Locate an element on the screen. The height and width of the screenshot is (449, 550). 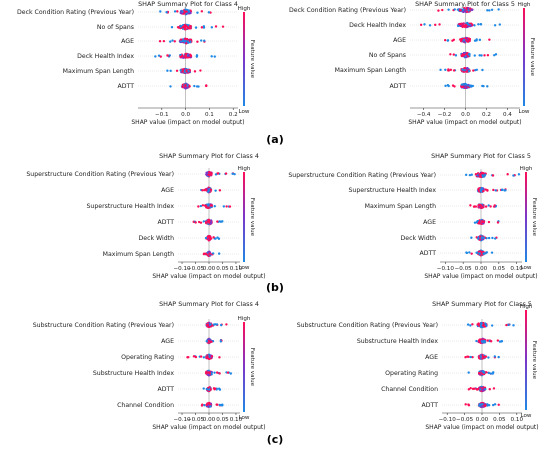
feature-label: ADTT is located at coordinates (430, 405).